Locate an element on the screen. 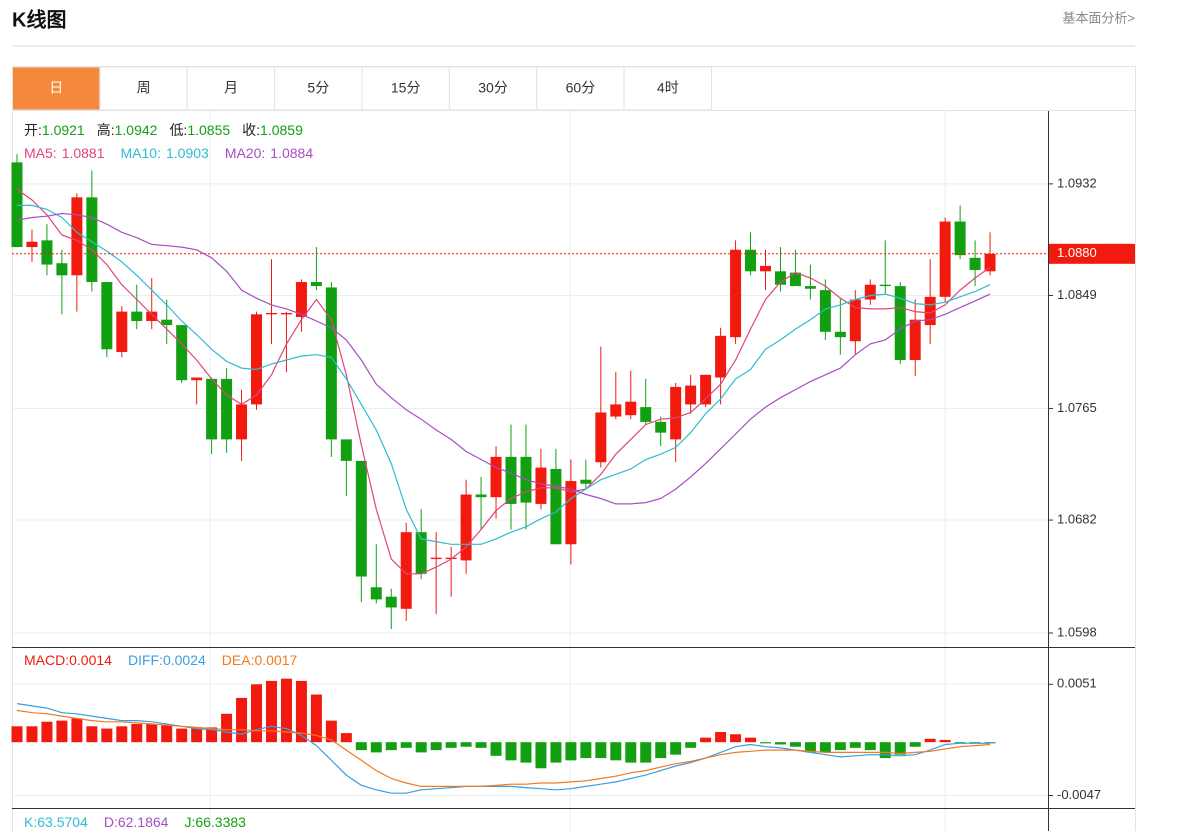  page-title: K线图 is located at coordinates (39, 19).